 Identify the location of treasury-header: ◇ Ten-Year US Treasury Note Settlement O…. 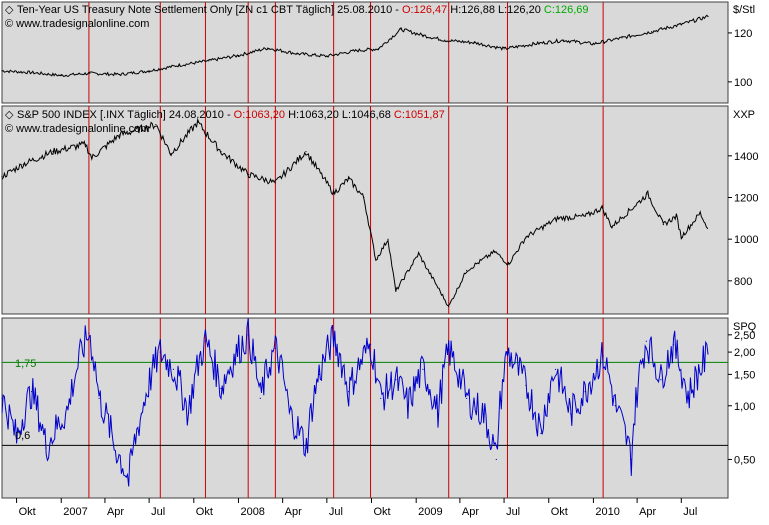
(380, 17).